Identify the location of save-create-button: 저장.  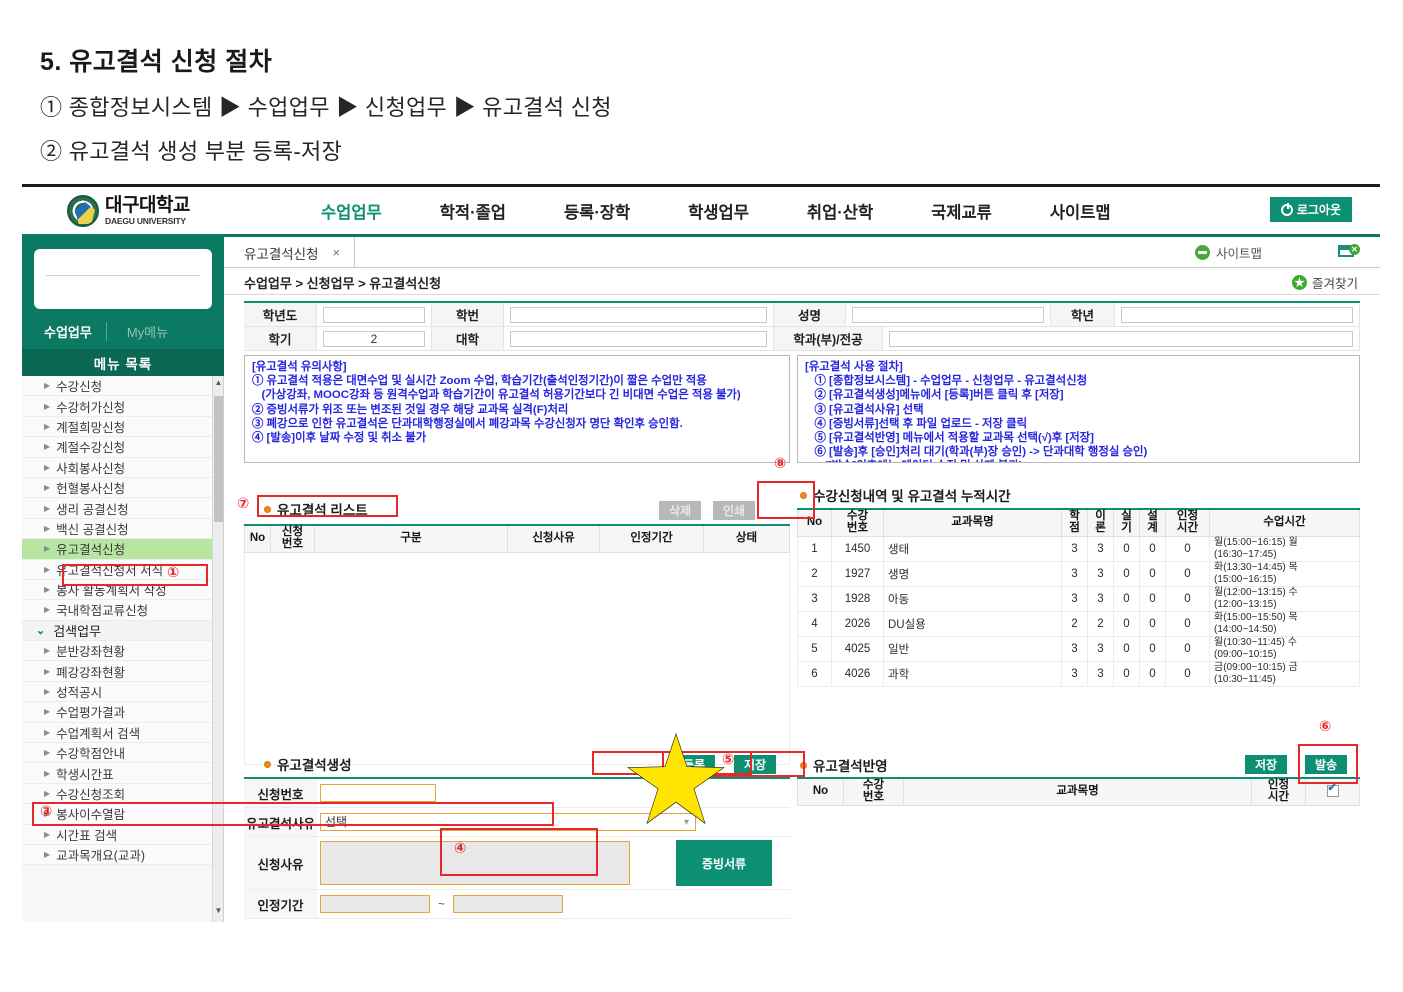
(755, 764).